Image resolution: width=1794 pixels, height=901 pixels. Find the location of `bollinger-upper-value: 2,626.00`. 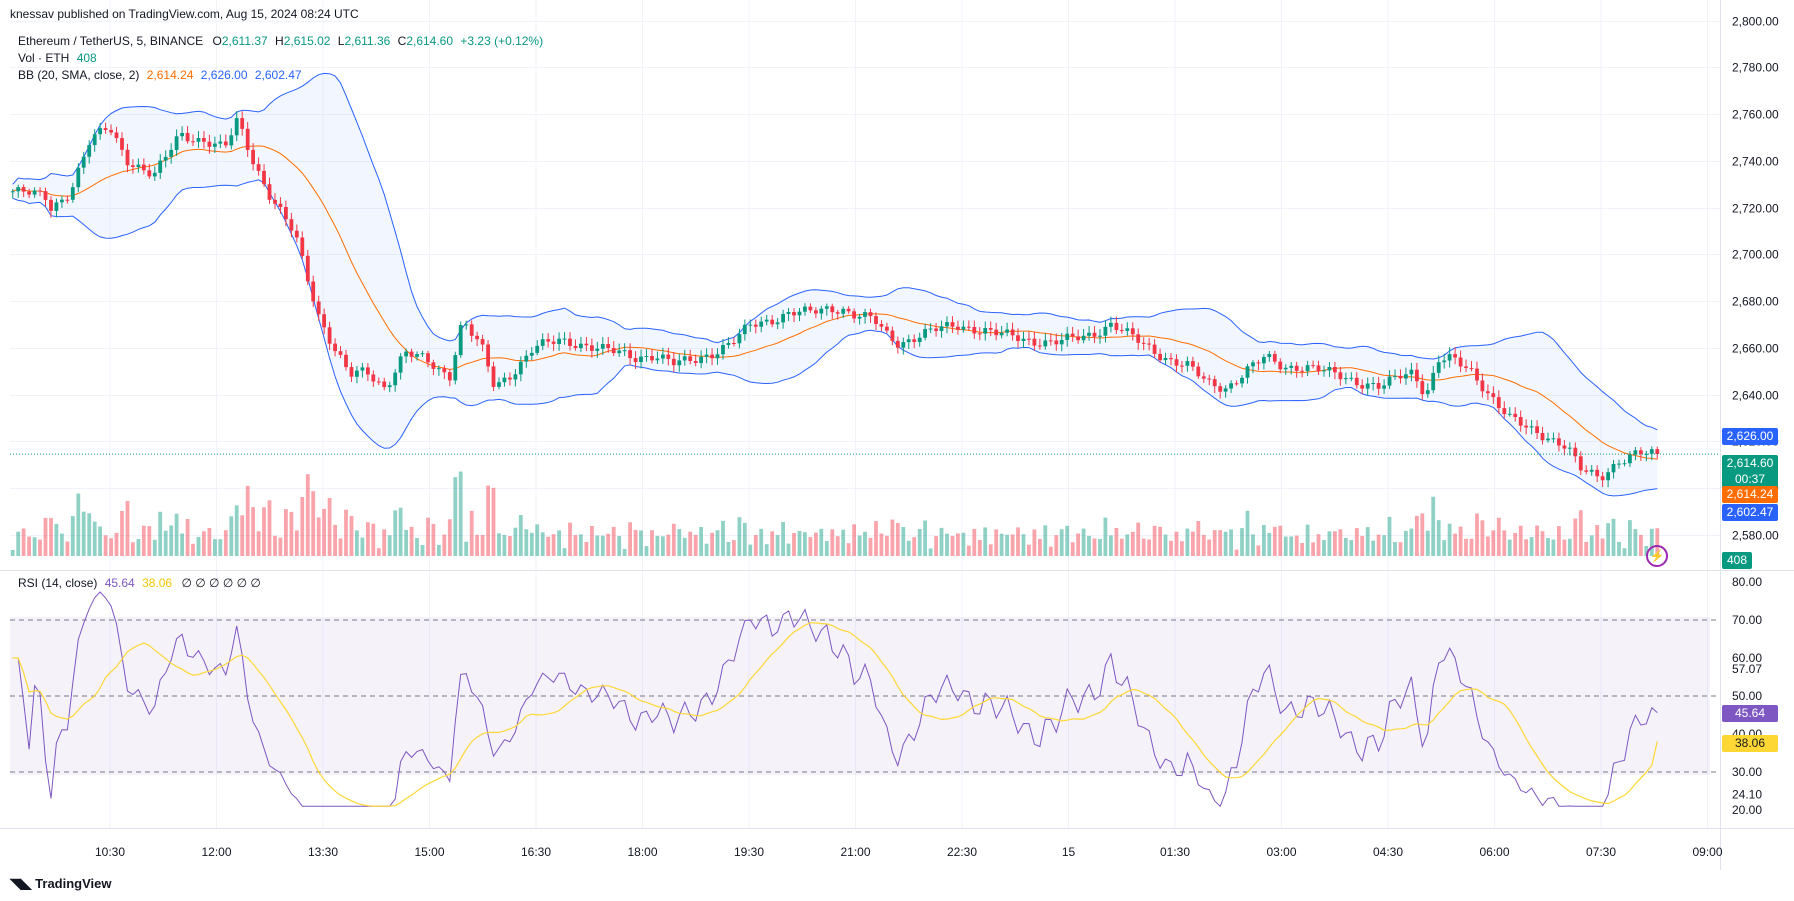

bollinger-upper-value: 2,626.00 is located at coordinates (224, 75).